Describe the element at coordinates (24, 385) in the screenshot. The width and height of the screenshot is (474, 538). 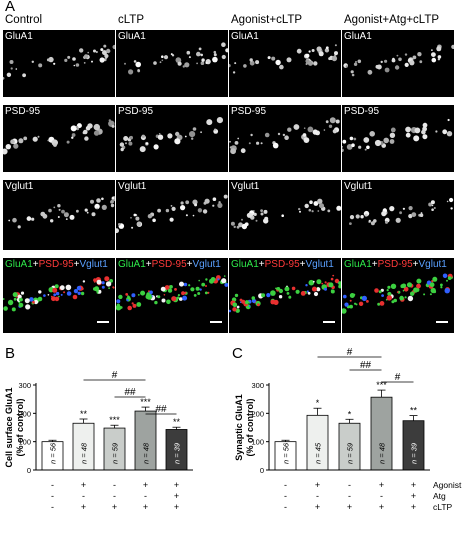
I see `y-tick-label: 300` at that location.